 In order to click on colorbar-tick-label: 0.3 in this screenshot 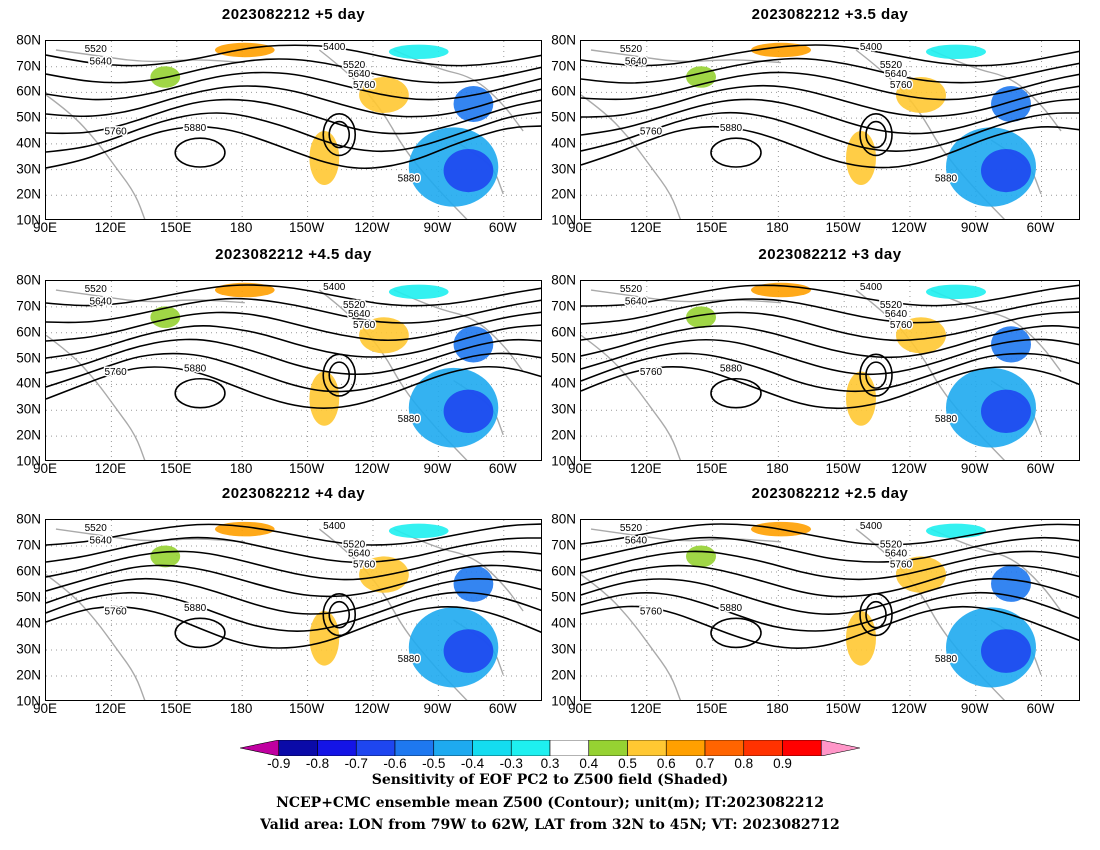, I will do `click(550, 763)`.